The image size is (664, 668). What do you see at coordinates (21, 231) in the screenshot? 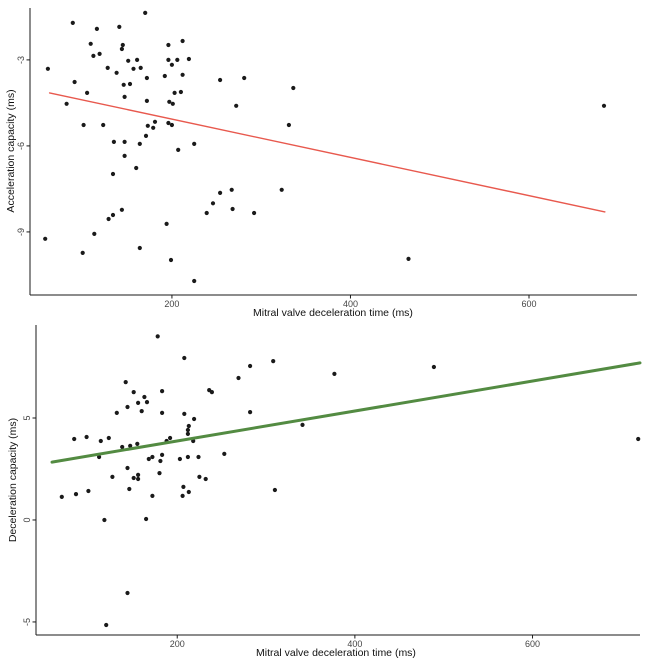
I see `y-tick-label: -9` at bounding box center [21, 231].